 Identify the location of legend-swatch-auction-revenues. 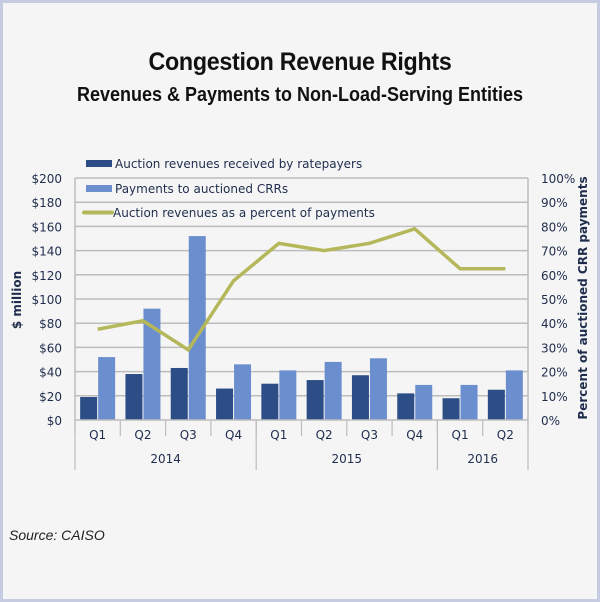
(99, 163).